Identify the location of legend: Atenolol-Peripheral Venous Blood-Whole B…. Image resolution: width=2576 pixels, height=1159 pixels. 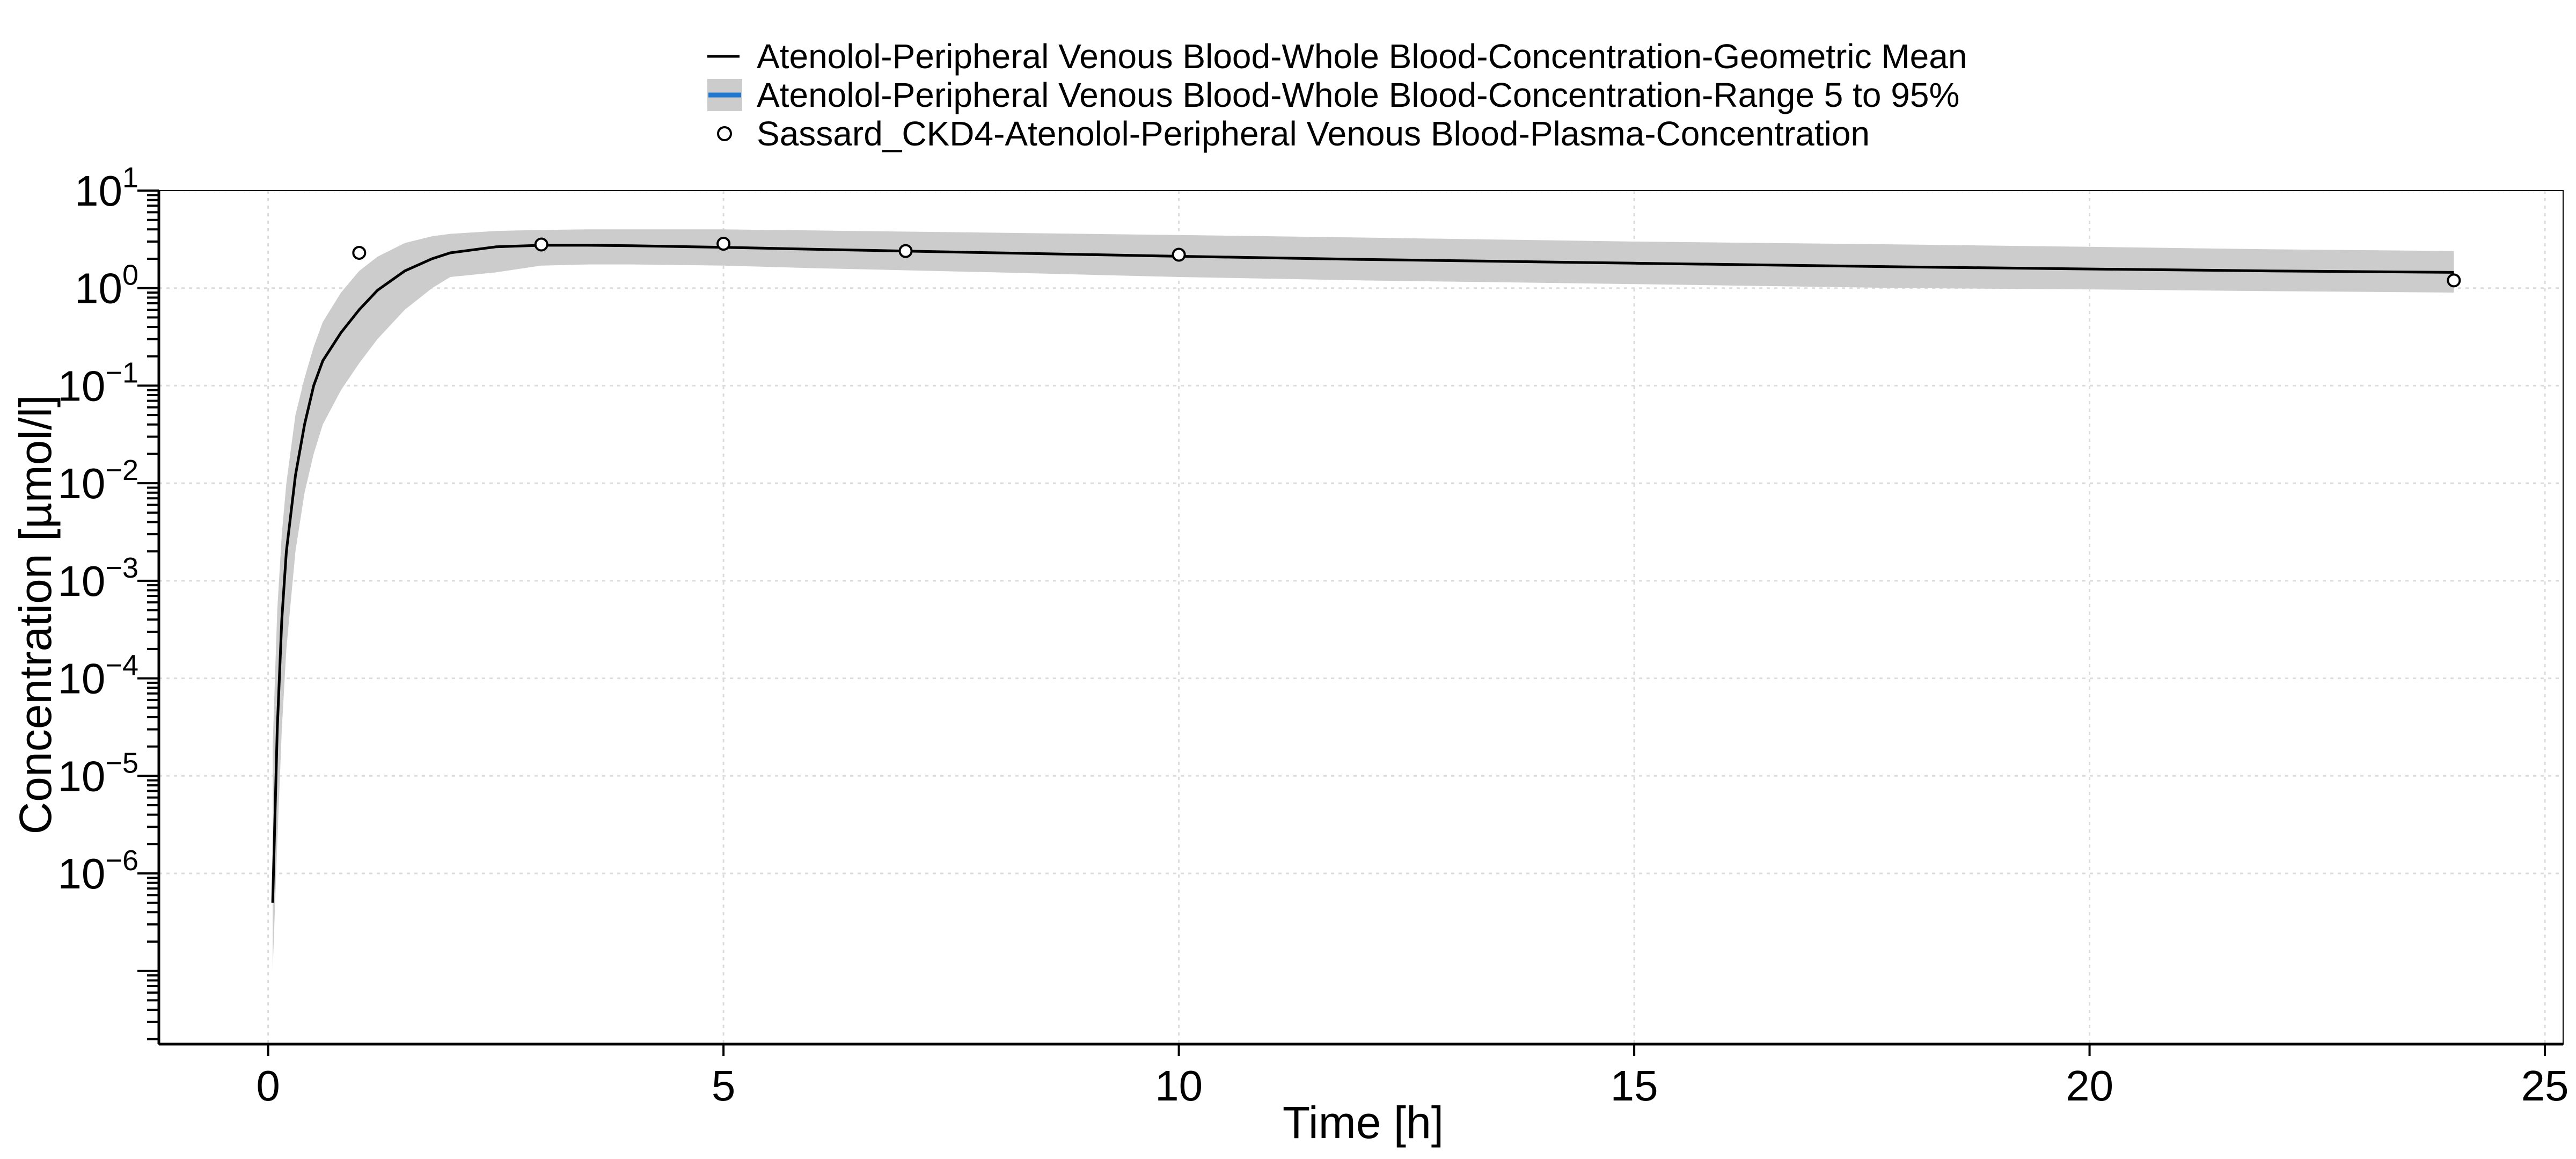
(1337, 95).